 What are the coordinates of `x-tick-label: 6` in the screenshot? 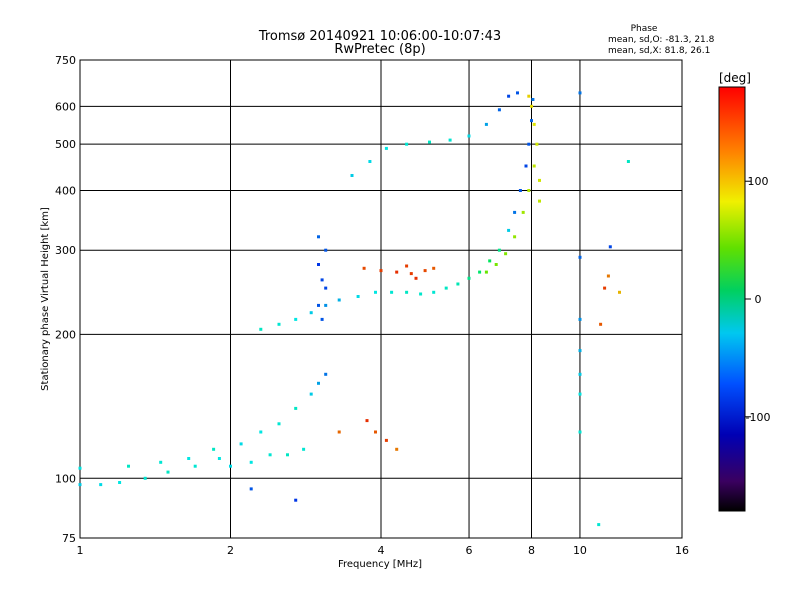 It's located at (469, 550).